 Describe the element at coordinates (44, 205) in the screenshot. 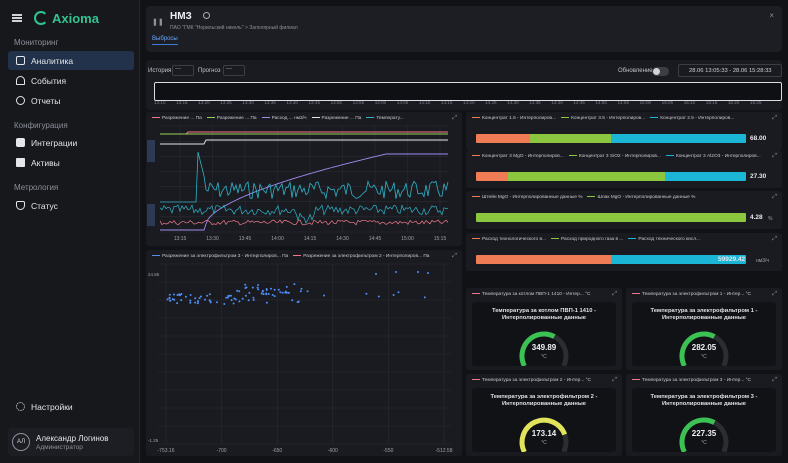

I see `sidebar-item-label: Статус` at that location.